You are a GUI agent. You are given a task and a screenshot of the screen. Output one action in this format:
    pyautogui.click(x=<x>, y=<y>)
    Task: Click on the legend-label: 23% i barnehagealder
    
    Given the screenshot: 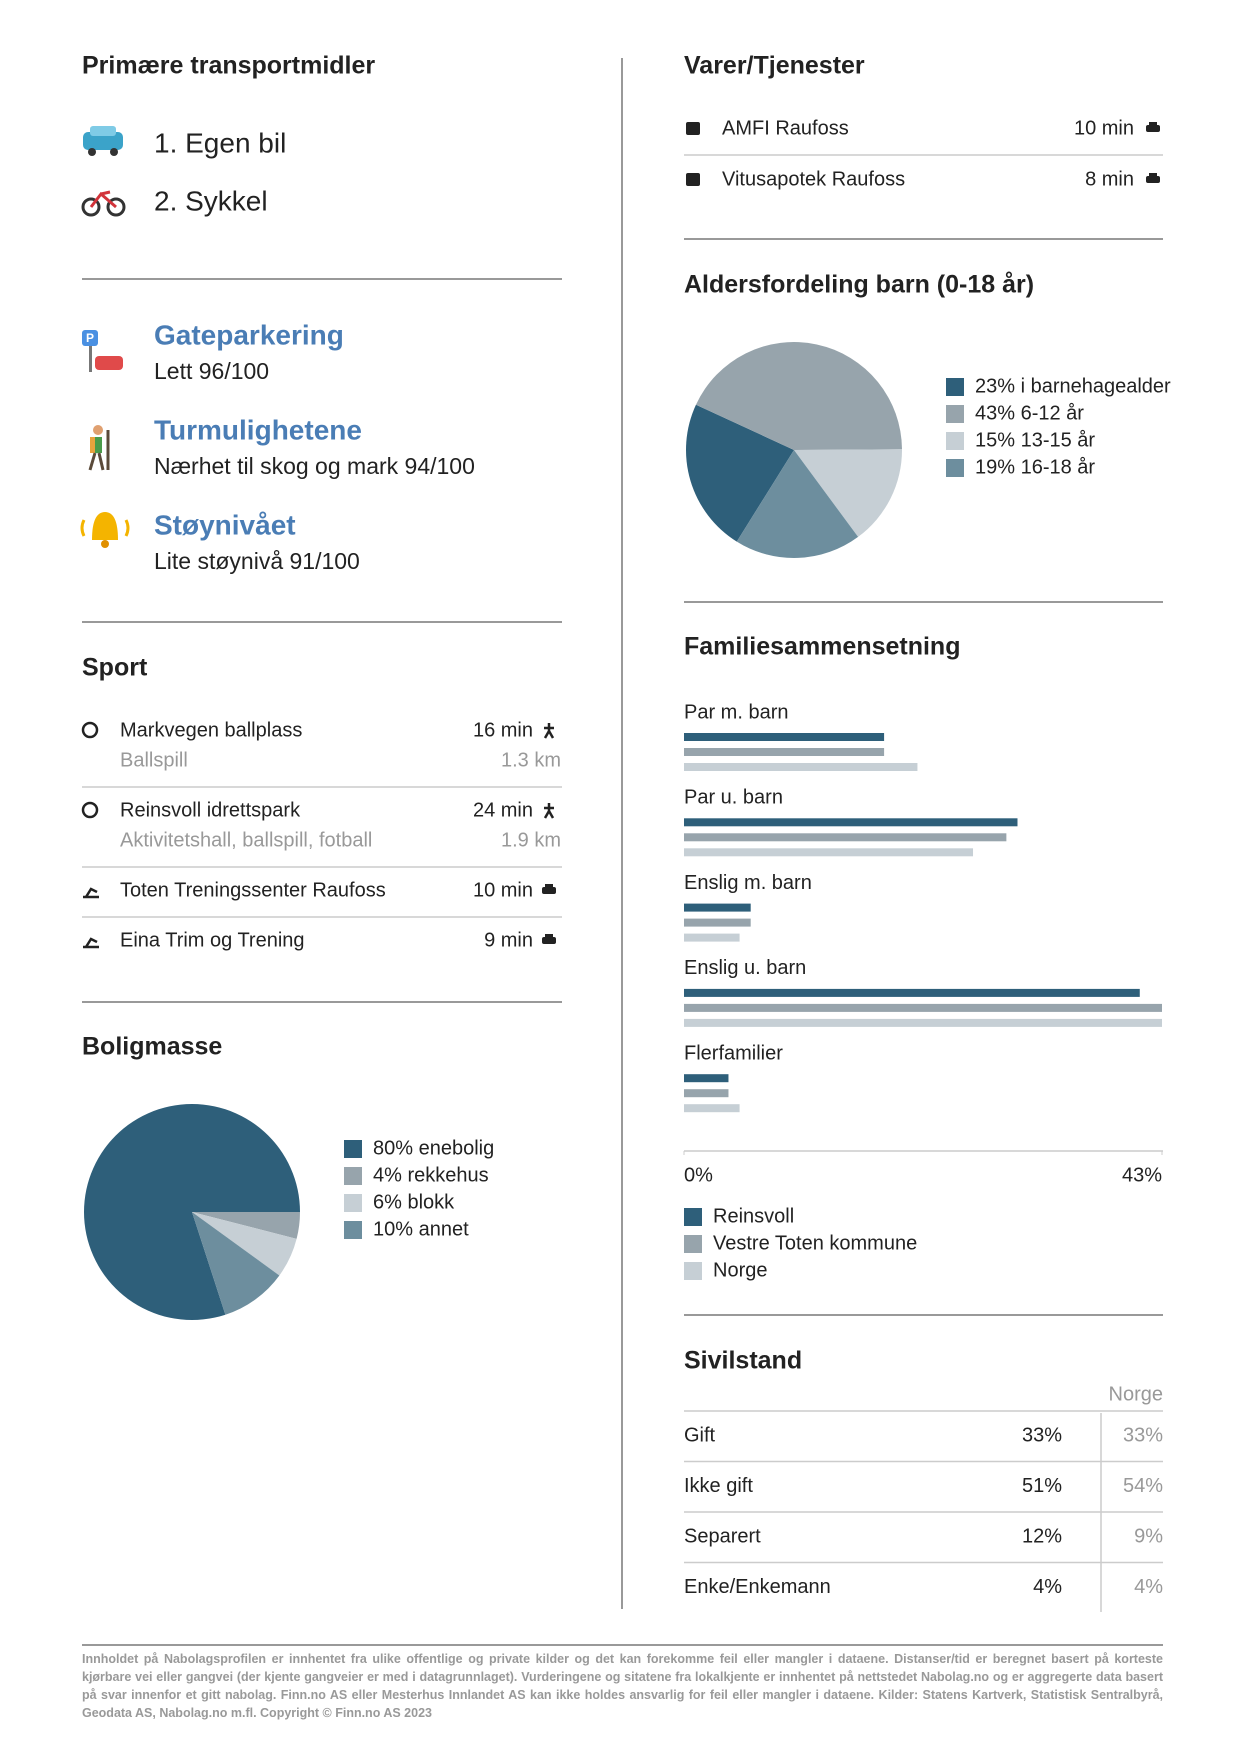 What is the action you would take?
    pyautogui.click(x=1073, y=386)
    